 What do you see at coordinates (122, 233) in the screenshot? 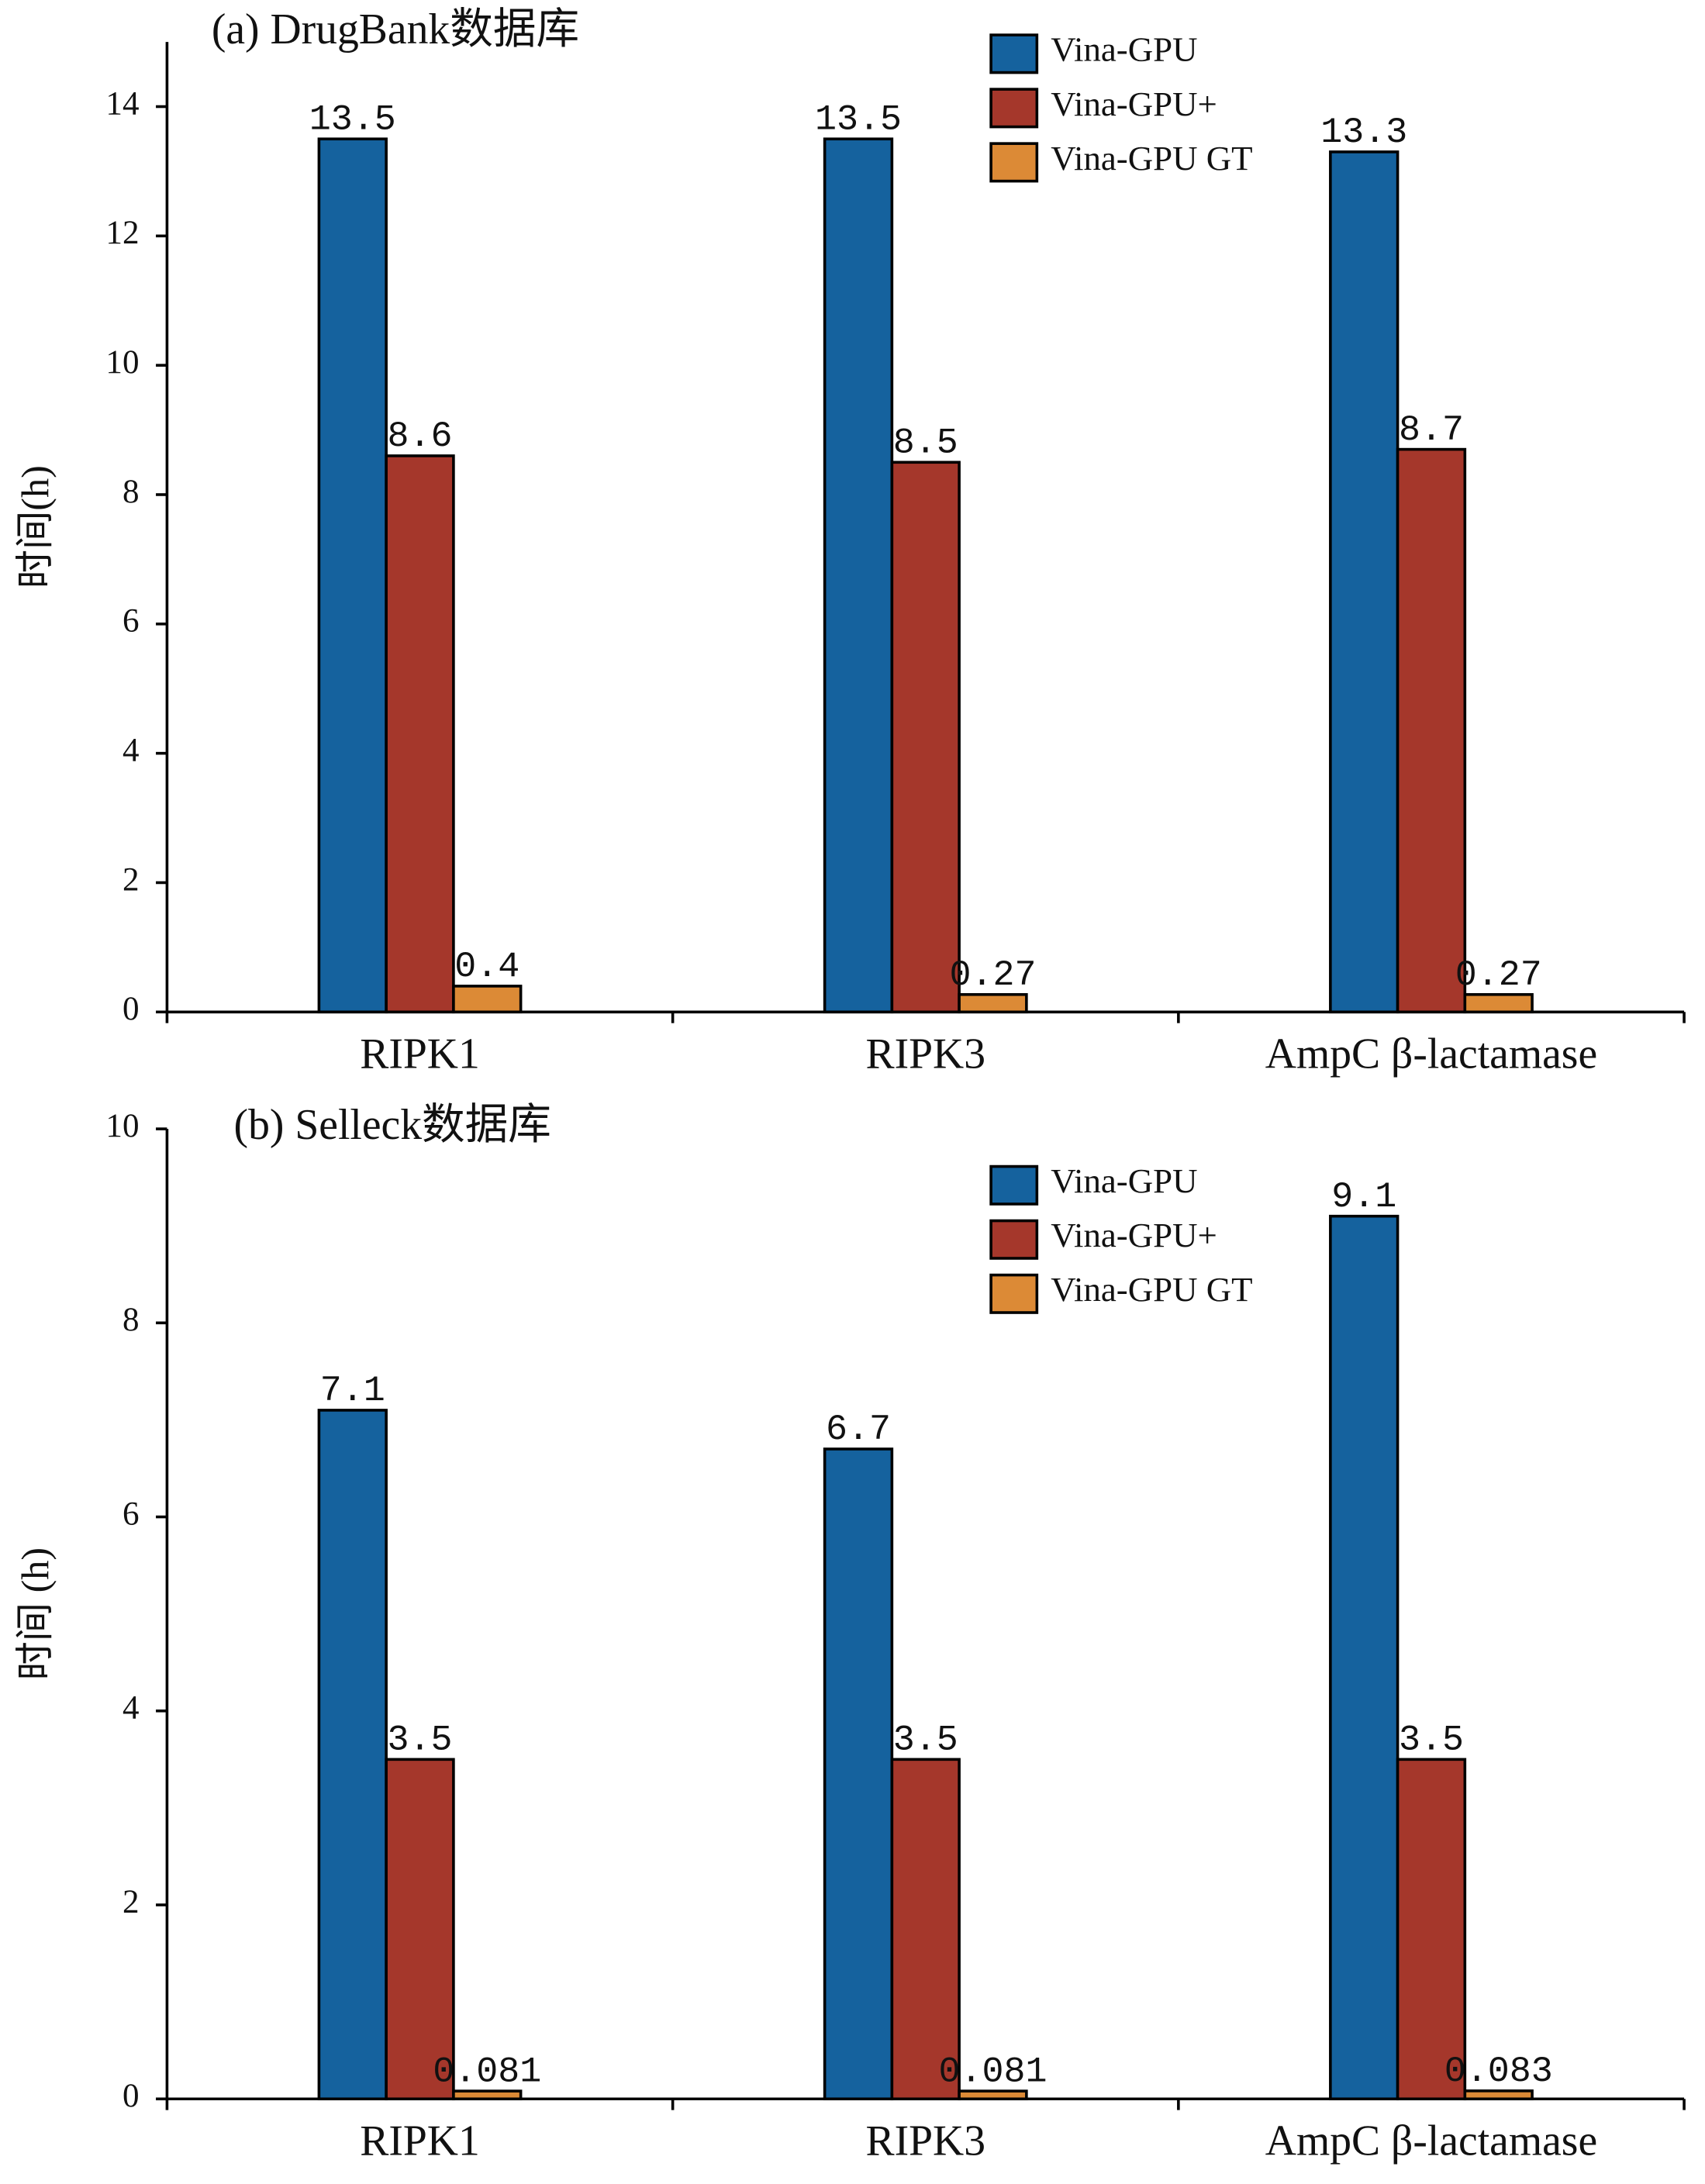
I see `y-tick-label: 12` at bounding box center [122, 233].